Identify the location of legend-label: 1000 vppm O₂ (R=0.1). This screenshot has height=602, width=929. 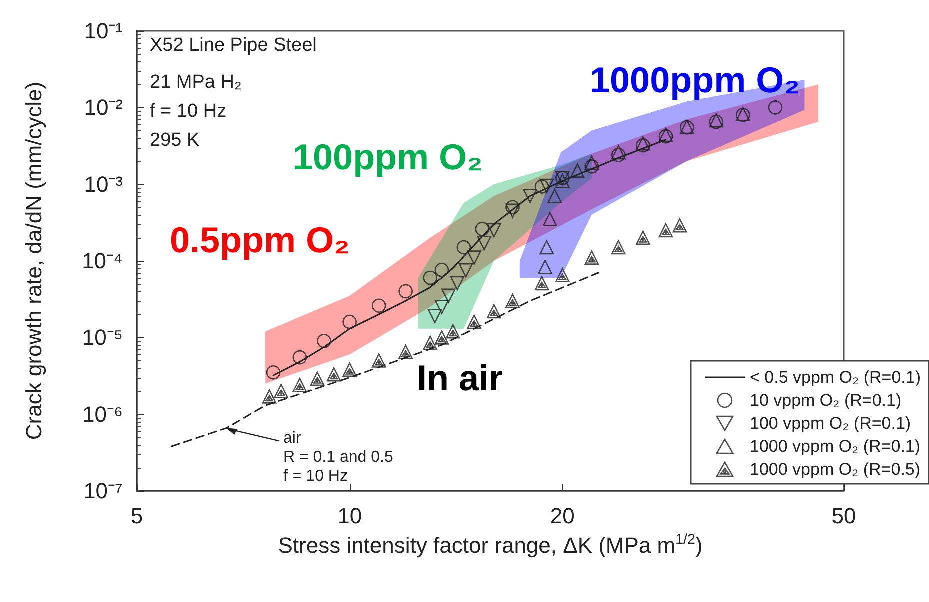
(835, 446).